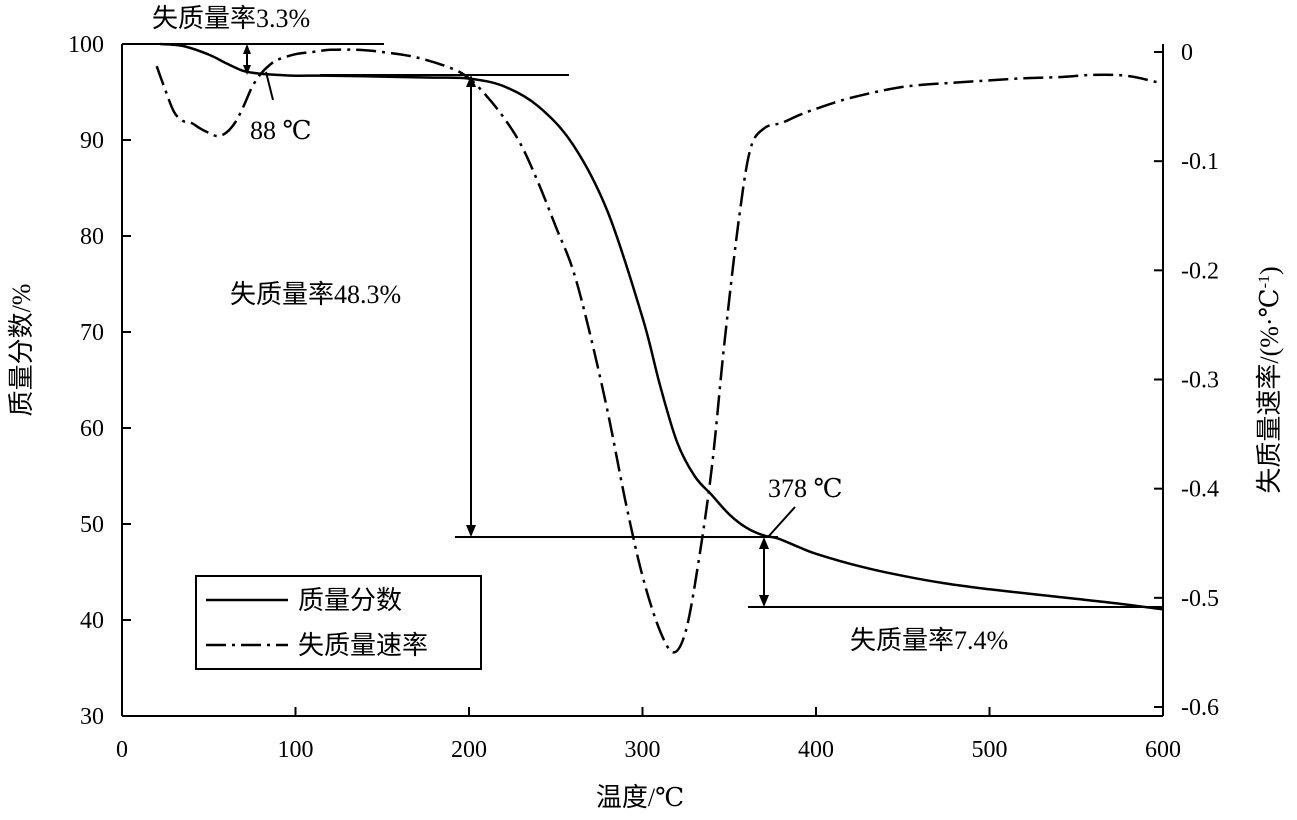  What do you see at coordinates (92, 429) in the screenshot?
I see `left-y-tick-label: 60` at bounding box center [92, 429].